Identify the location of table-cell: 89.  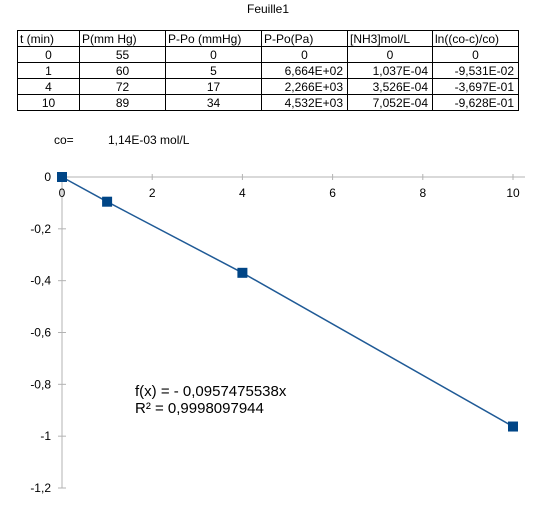
(122, 102).